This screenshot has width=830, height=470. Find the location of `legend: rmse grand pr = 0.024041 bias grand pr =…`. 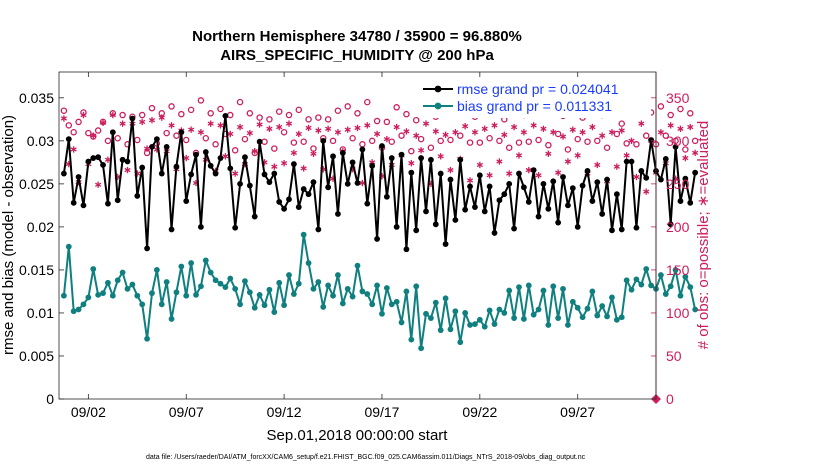

legend: rmse grand pr = 0.024041 bias grand pr =… is located at coordinates (536, 99).